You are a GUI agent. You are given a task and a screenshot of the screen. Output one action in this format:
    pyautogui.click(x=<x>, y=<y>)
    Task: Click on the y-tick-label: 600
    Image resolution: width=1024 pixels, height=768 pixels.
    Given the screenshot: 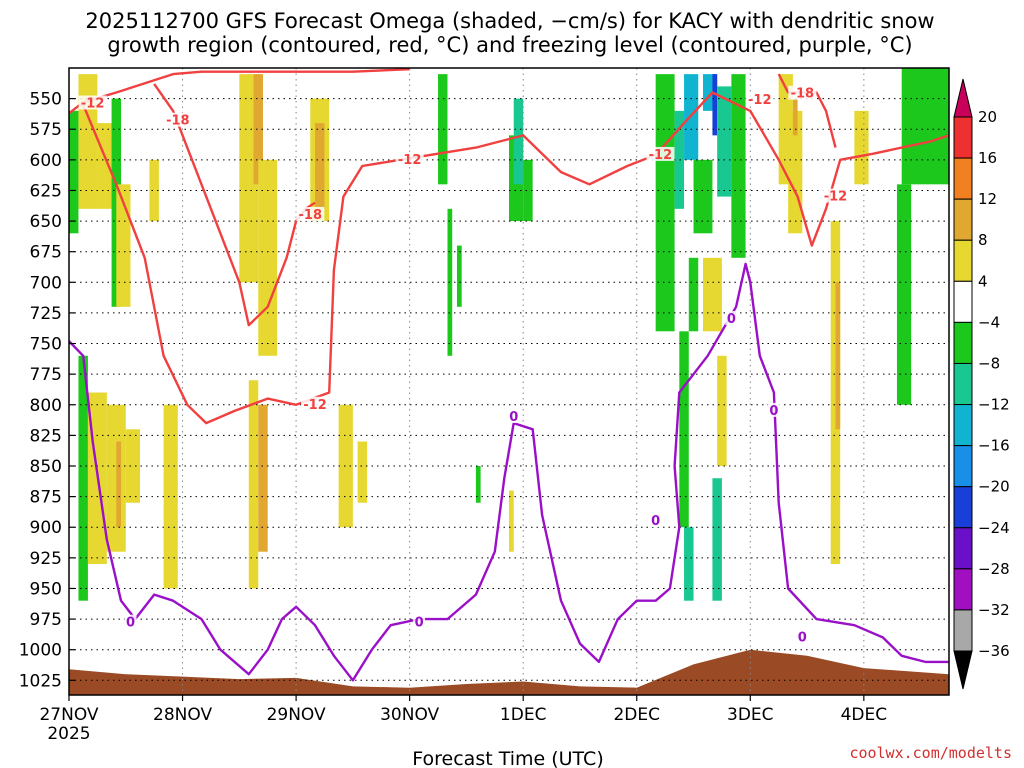 What is the action you would take?
    pyautogui.click(x=46, y=161)
    